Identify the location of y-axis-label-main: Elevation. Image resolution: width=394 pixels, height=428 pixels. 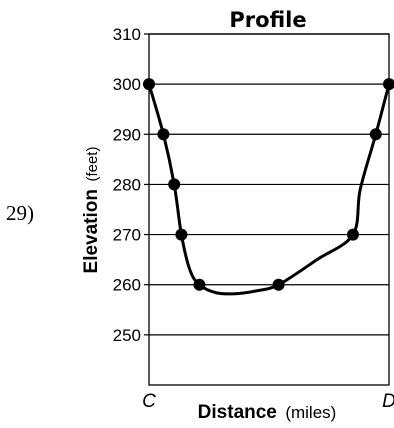
(91, 231).